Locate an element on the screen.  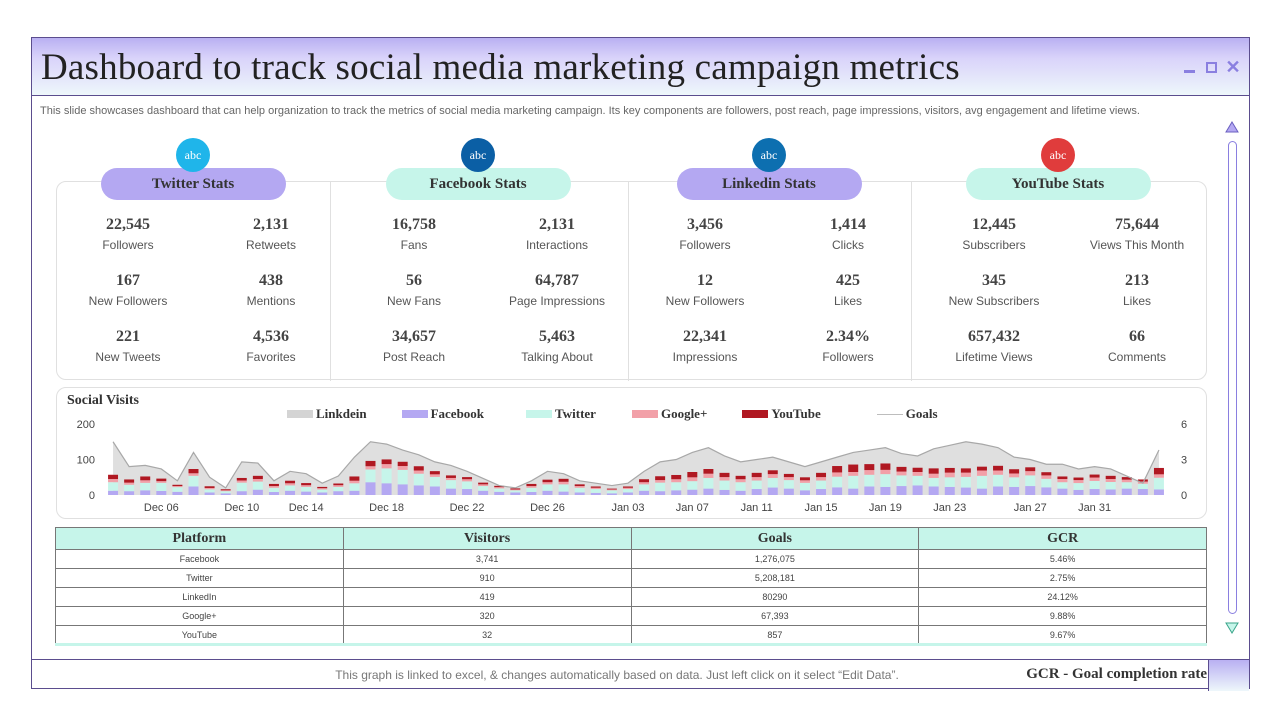
legend-label: Facebook is located at coordinates (457, 413).